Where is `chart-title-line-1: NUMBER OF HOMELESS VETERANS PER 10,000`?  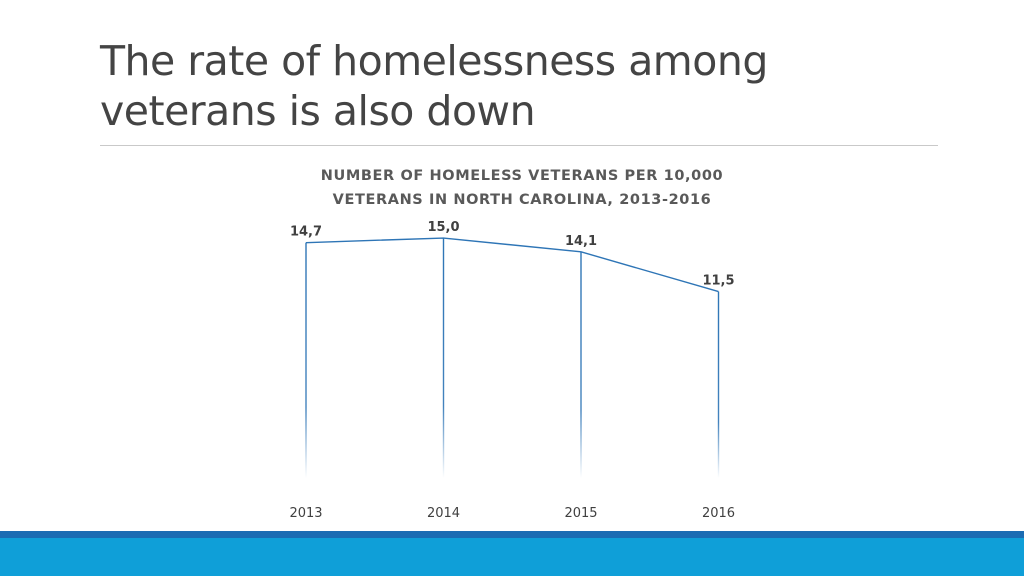 chart-title-line-1: NUMBER OF HOMELESS VETERANS PER 10,000 is located at coordinates (522, 176).